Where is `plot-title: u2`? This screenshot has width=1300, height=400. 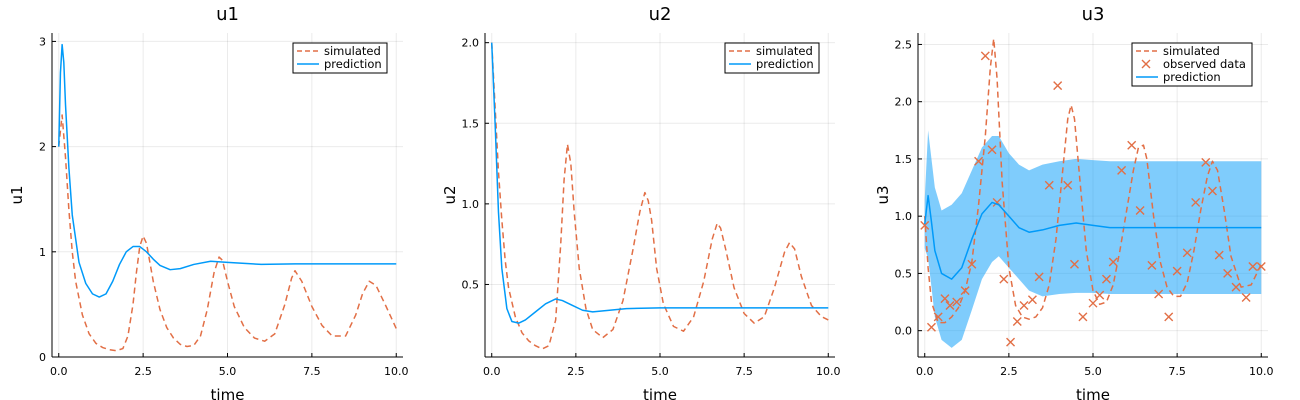
plot-title: u2 is located at coordinates (660, 14).